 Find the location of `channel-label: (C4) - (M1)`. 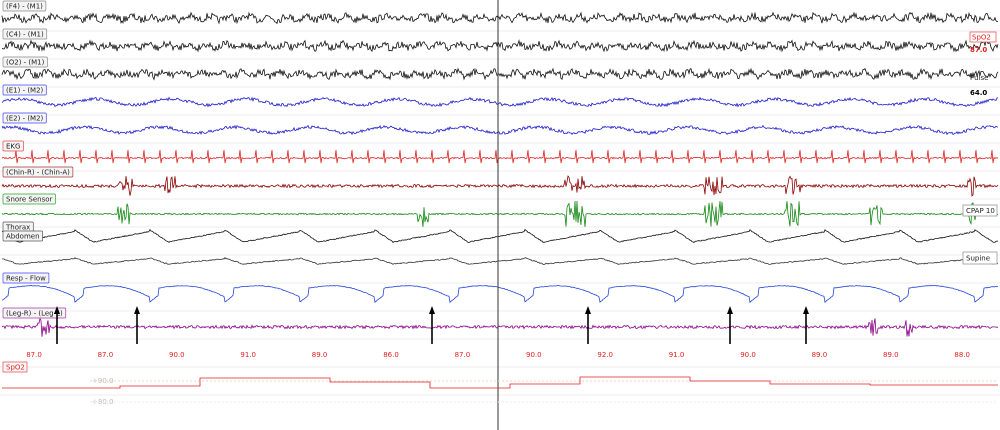

channel-label: (C4) - (M1) is located at coordinates (25, 34).